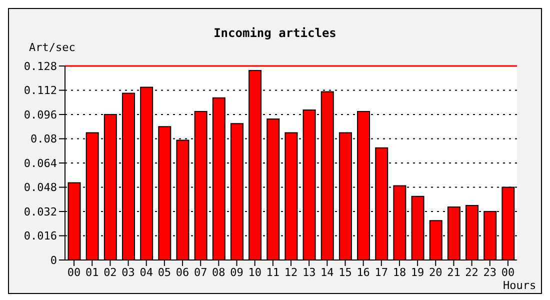  What do you see at coordinates (41, 163) in the screenshot?
I see `y-tick-label: 0.064` at bounding box center [41, 163].